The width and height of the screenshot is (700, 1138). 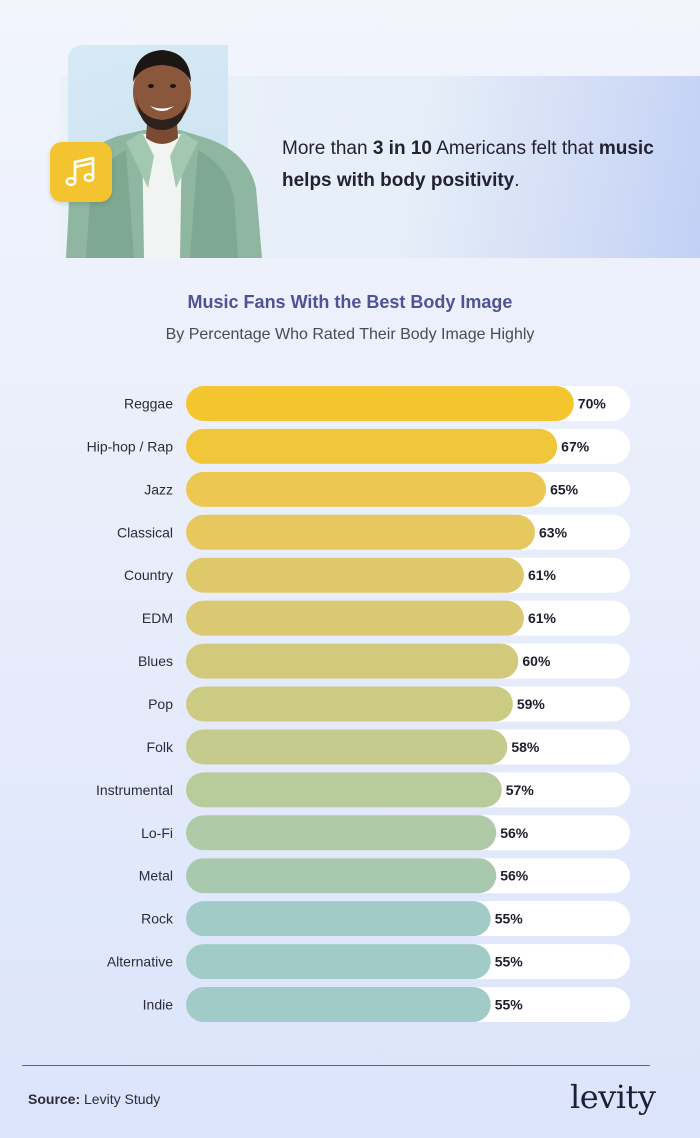 I want to click on category-label: Jazz, so click(x=158, y=489).